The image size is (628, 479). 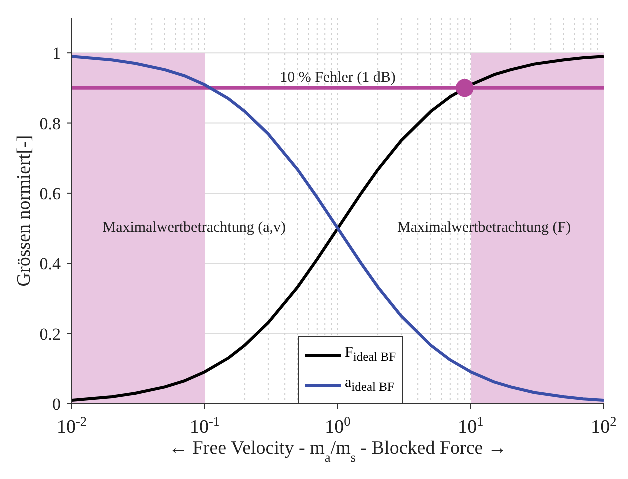 I want to click on y-tick-label: 0.2, so click(x=50, y=334).